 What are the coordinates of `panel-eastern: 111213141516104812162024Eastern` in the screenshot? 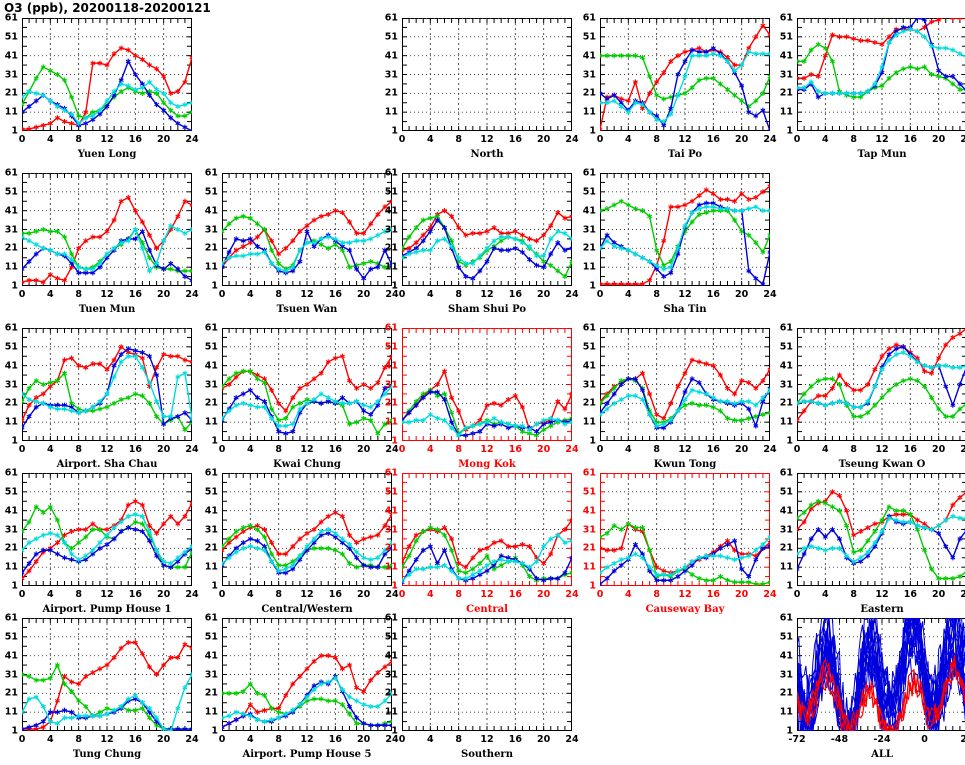 It's located at (881, 546).